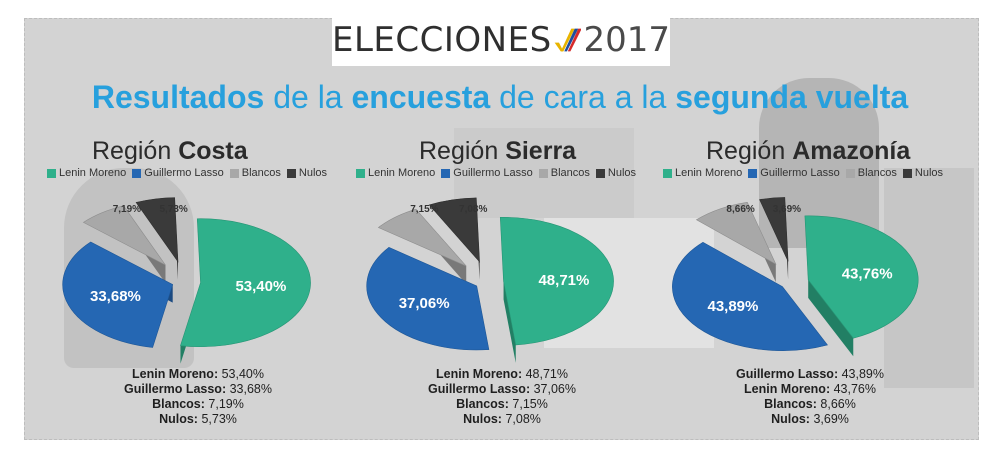  I want to click on pie-1: 48,71% 37,06% 7,15% 7,08%, so click(490, 282).